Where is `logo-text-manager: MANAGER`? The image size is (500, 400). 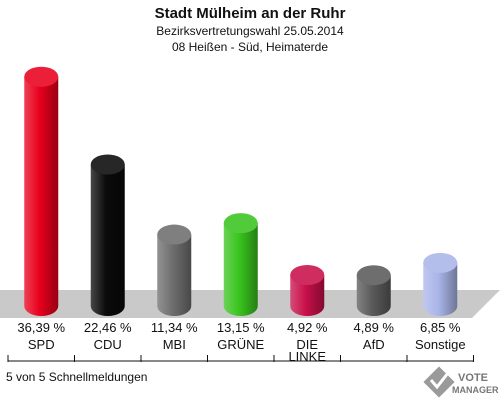
logo-text-manager: MANAGER is located at coordinates (475, 390).